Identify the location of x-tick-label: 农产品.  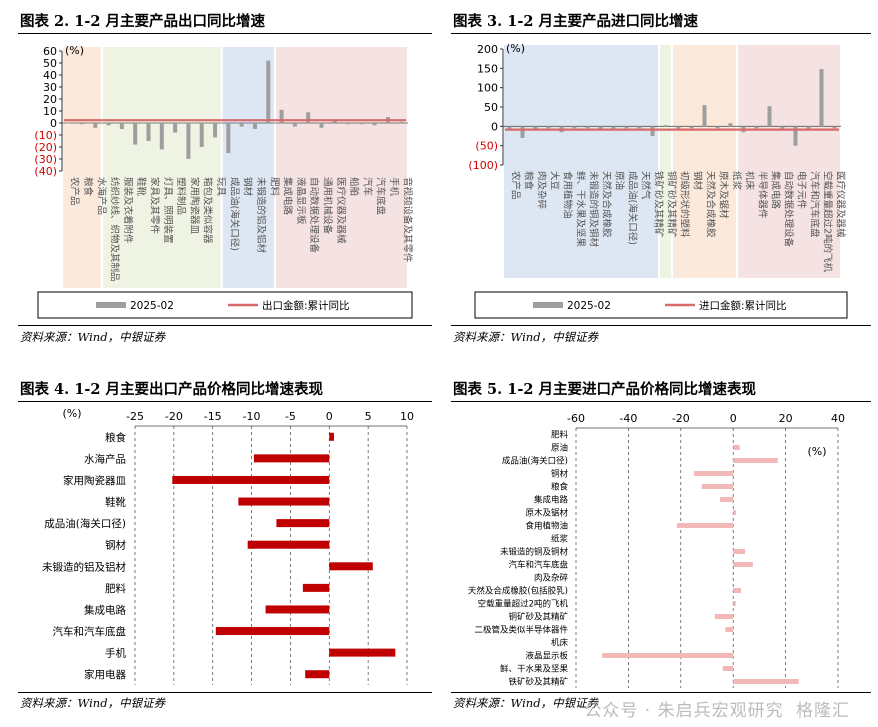
(75, 191).